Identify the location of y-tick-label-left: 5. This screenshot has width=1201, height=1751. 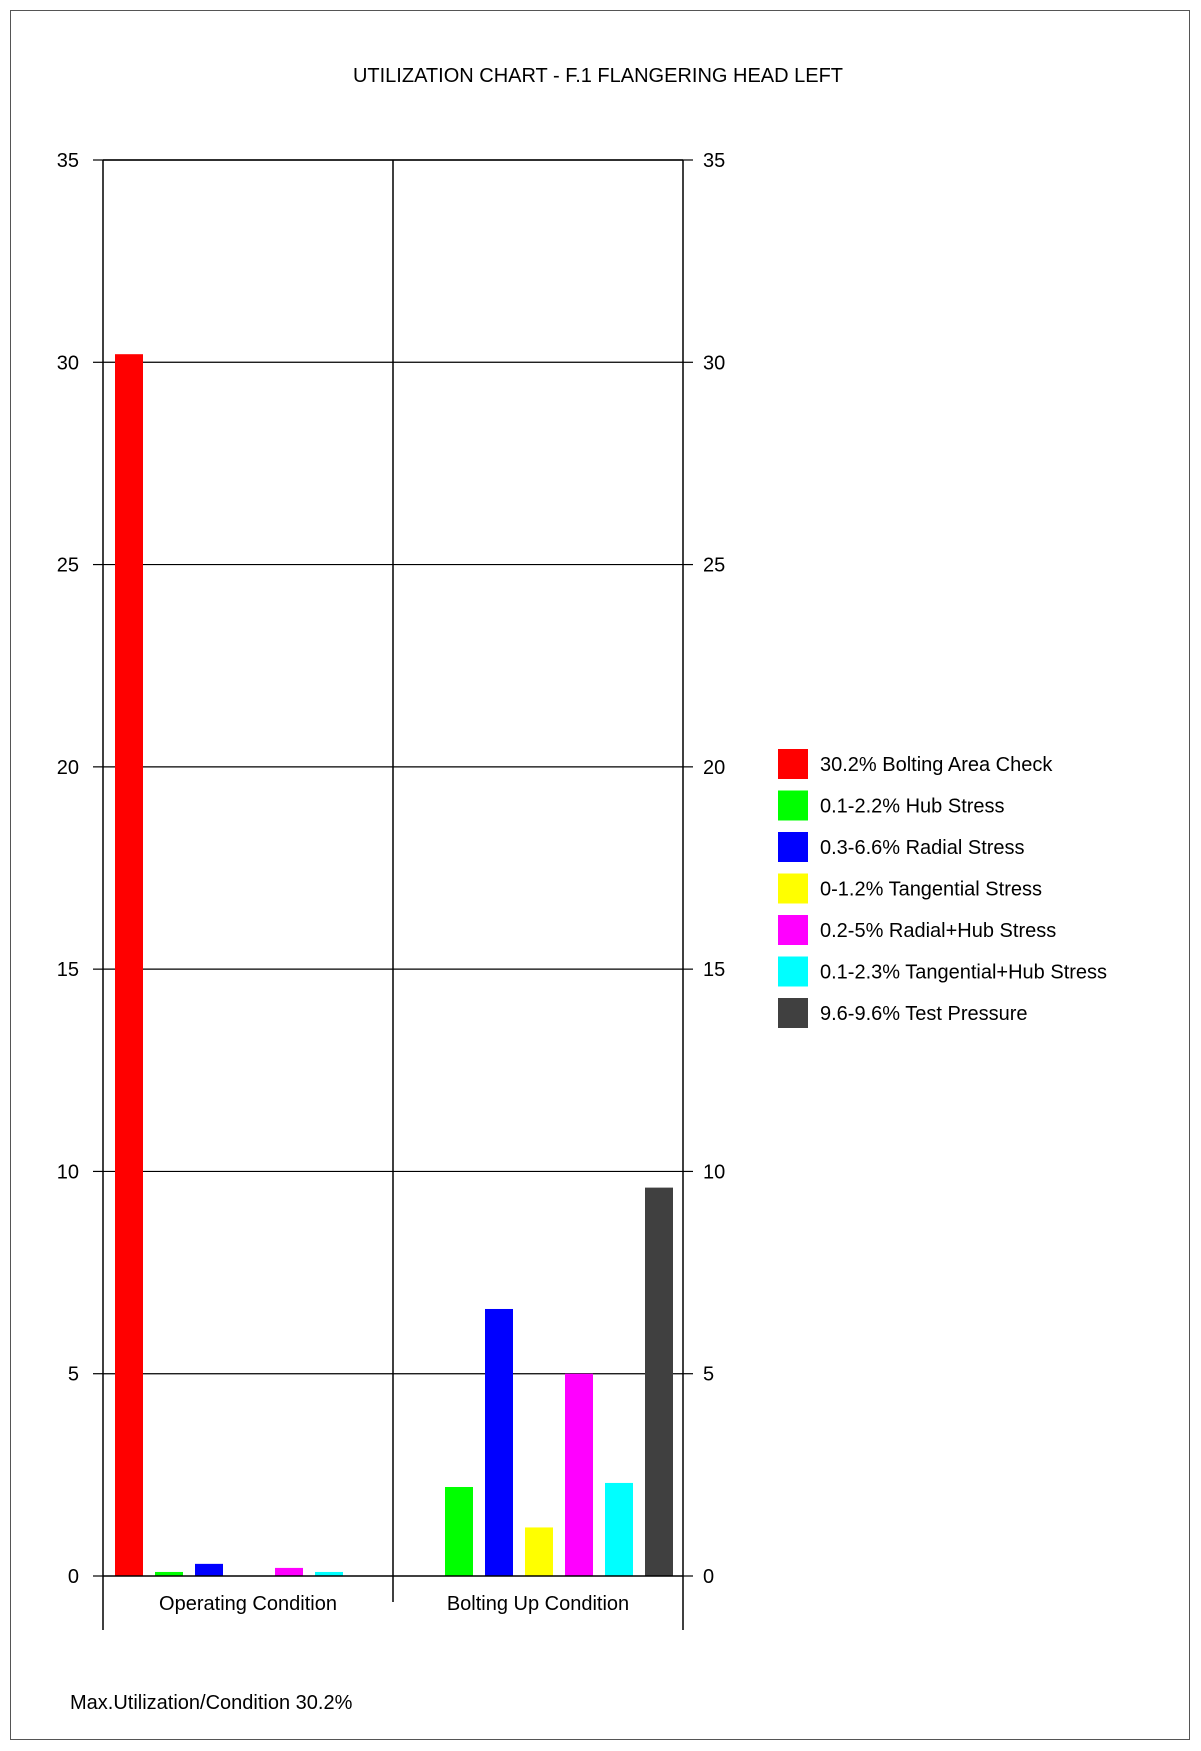
(73, 1375).